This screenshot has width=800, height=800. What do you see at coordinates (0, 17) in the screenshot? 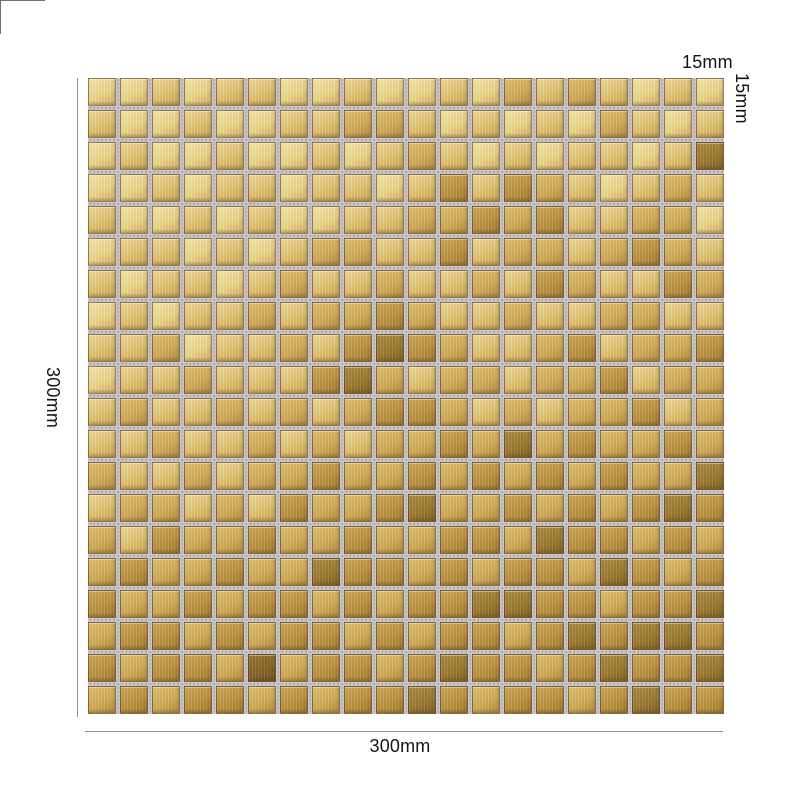
I see `tile-height-dimension-line` at bounding box center [0, 17].